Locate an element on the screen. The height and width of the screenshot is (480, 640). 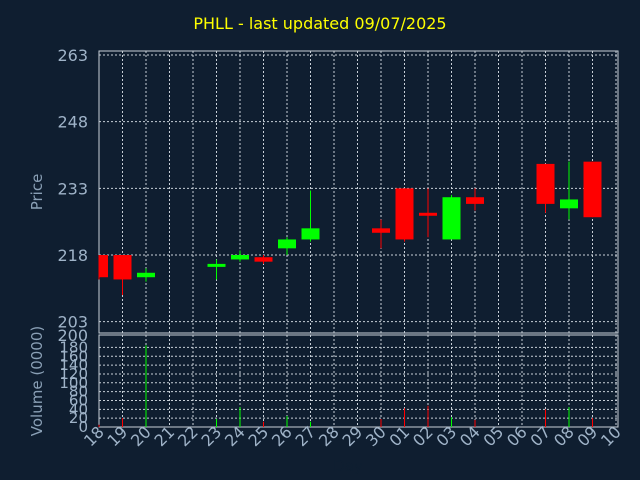
price-tick-label: 218 is located at coordinates (72, 255).